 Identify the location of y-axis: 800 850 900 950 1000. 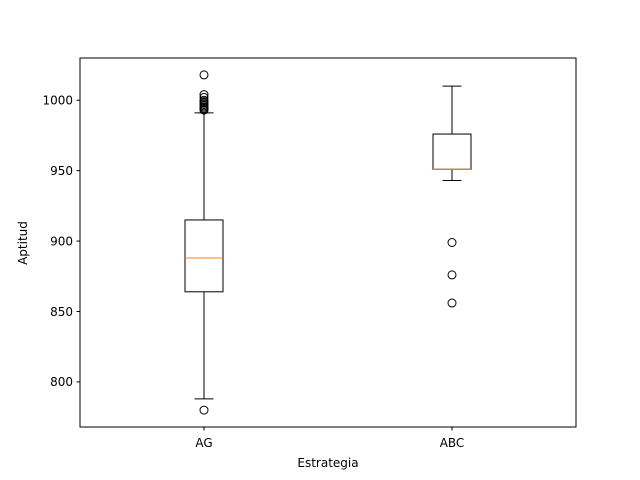
(61, 241).